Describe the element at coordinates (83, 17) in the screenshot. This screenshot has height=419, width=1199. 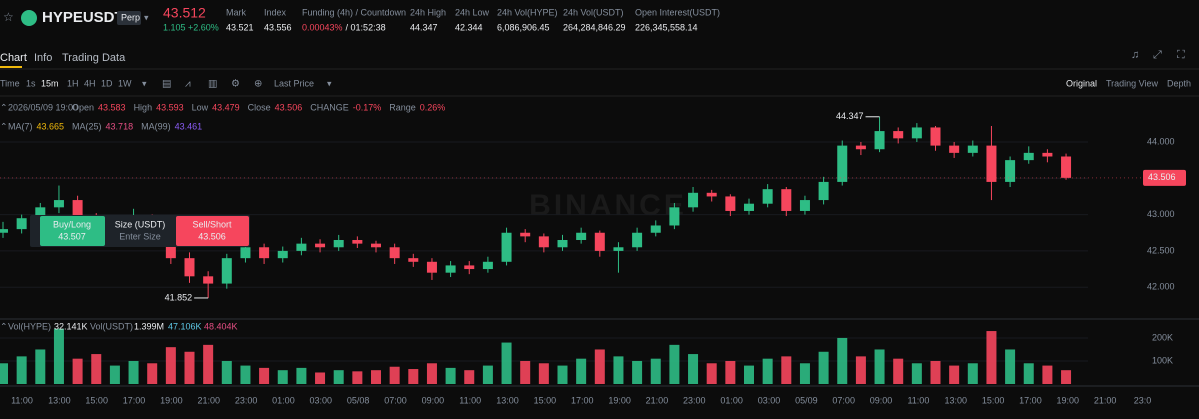
I see `symbol: HYPEUSDT` at that location.